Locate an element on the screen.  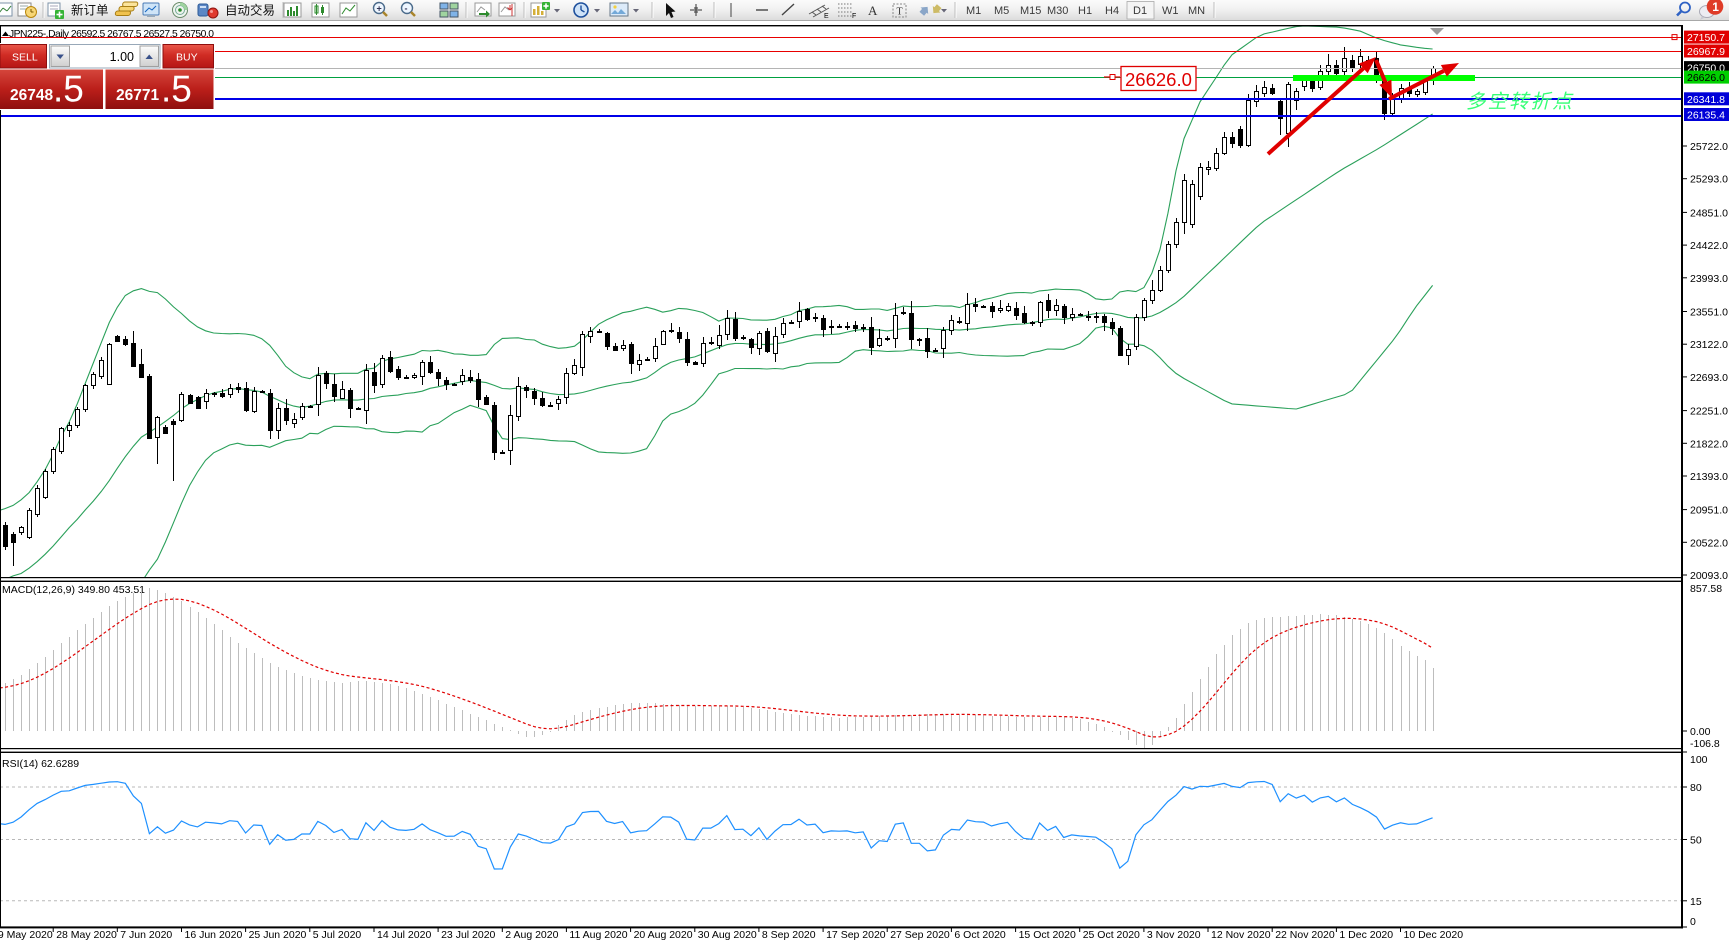
svg-text: 24851.0 is located at coordinates (1709, 213).